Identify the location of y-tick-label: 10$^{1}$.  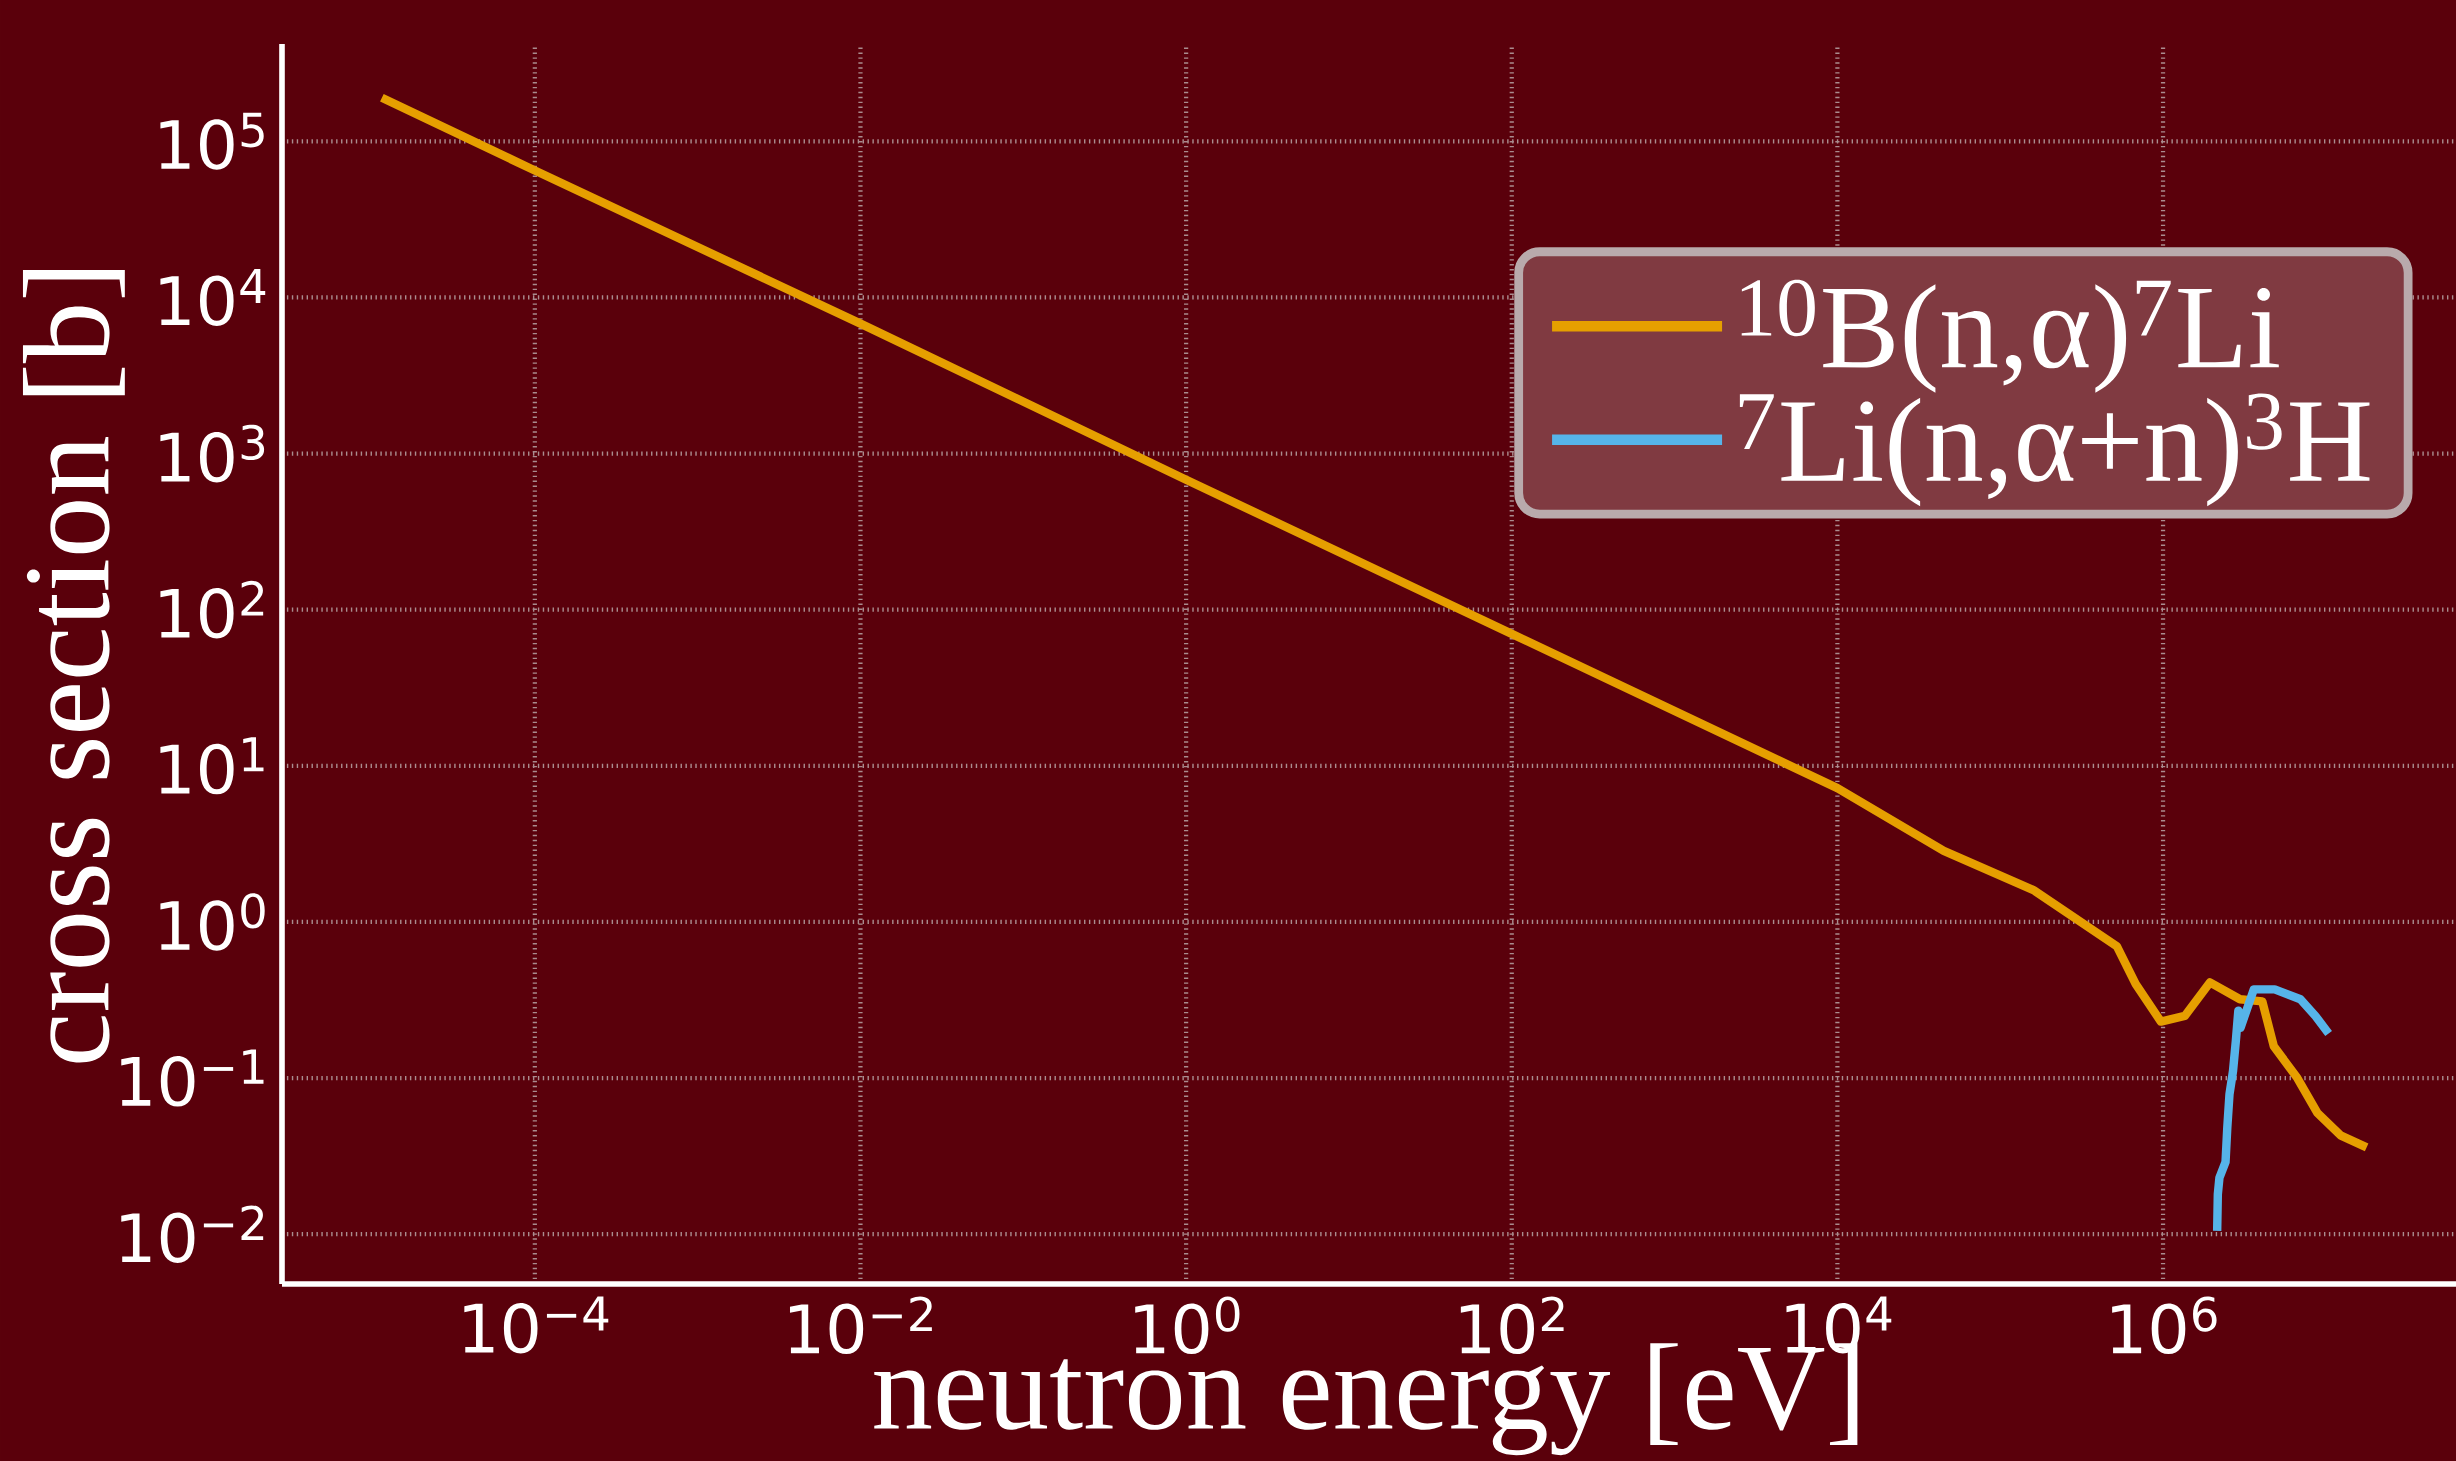
(212, 766).